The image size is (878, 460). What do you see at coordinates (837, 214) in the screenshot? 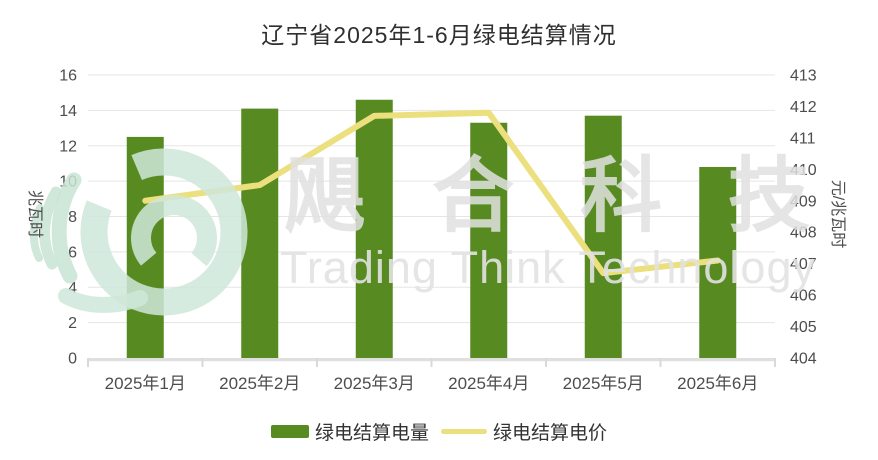
I see `right-axis-name: 元/兆瓦时` at bounding box center [837, 214].